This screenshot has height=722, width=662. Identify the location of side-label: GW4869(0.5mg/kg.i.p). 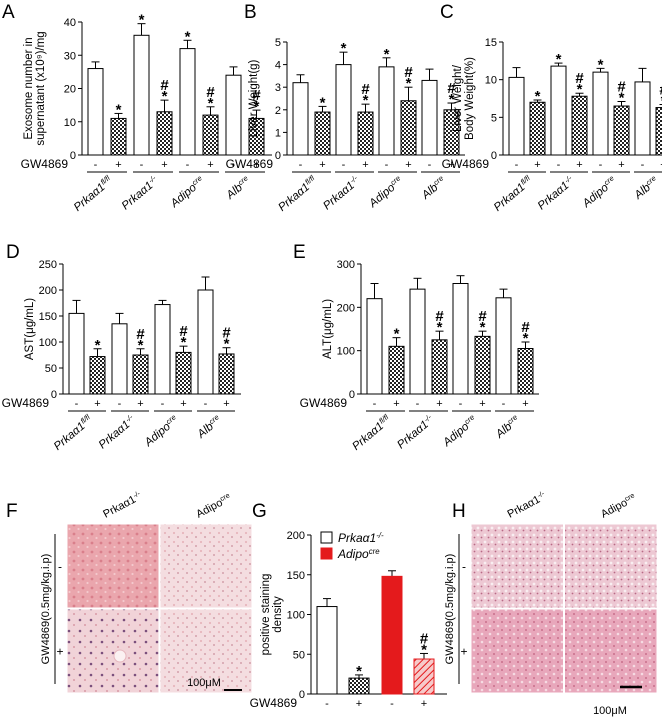
(450, 609).